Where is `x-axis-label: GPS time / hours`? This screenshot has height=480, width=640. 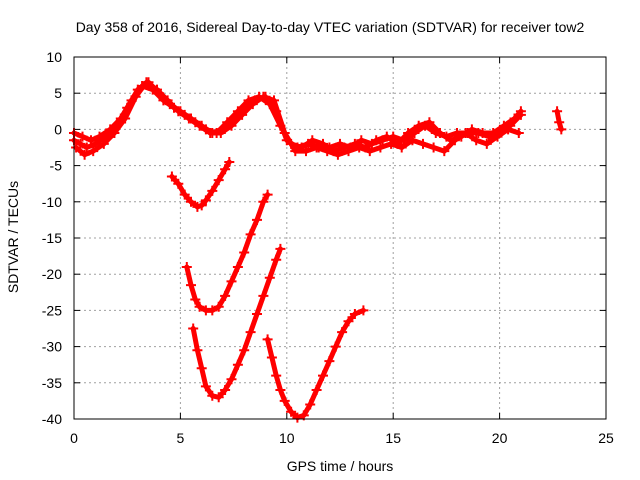
x-axis-label: GPS time / hours is located at coordinates (340, 466).